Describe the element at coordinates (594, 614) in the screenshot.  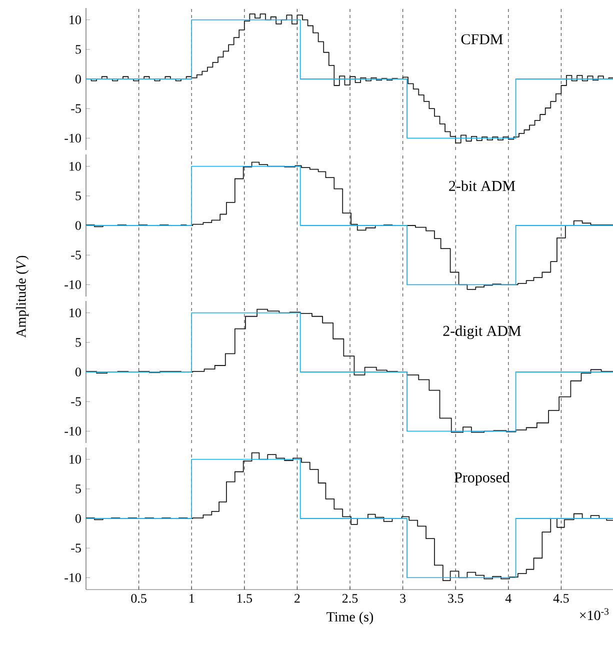
I see `text: ×10$^{-3}$` at that location.